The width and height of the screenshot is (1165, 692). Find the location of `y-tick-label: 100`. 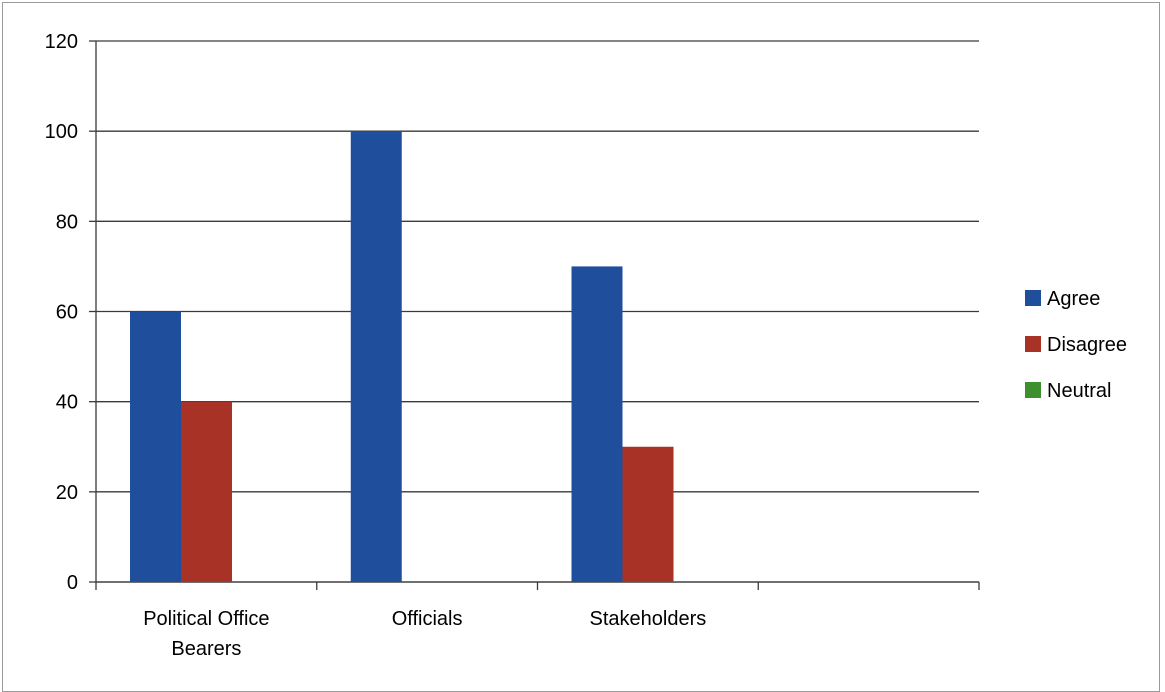

y-tick-label: 100 is located at coordinates (61, 132).